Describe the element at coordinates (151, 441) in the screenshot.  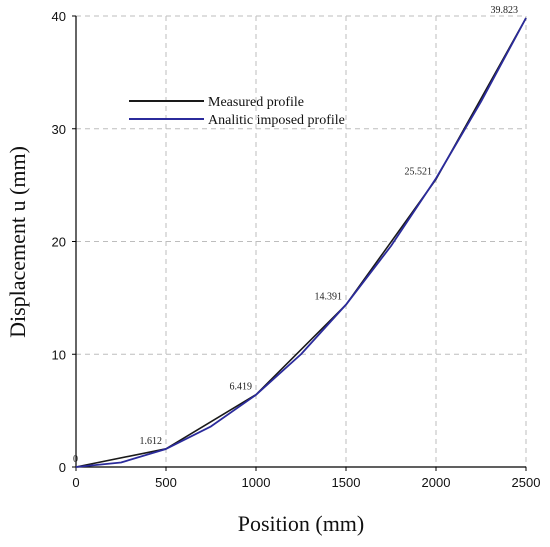
I see `data-label: 1.612` at that location.